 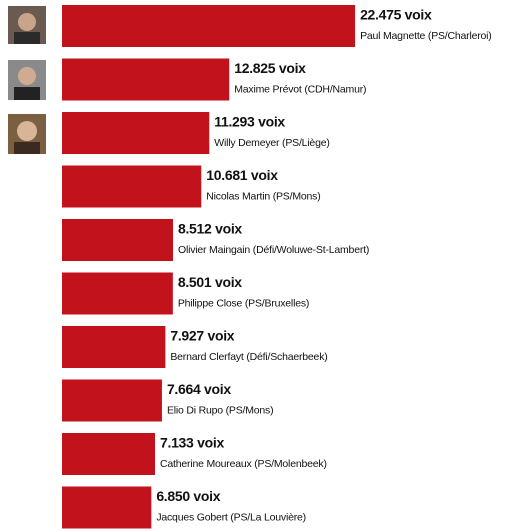 What do you see at coordinates (271, 143) in the screenshot?
I see `category-label: Willy Demeyer (PS/Liège)` at bounding box center [271, 143].